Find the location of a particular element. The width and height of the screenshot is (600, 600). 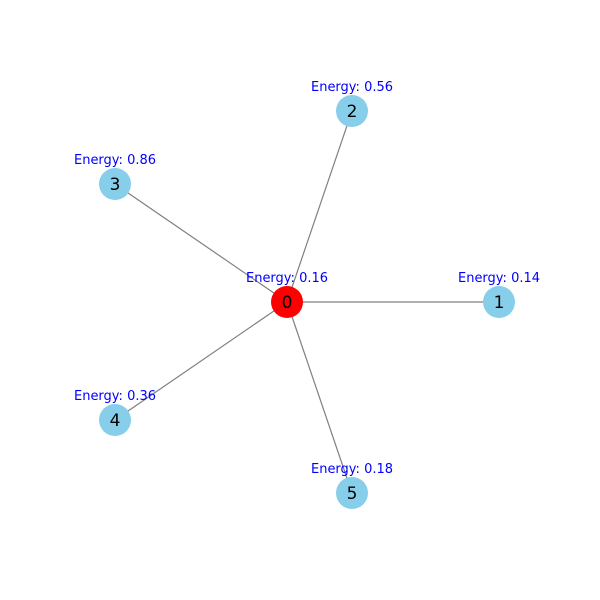

node-label-1: 1 is located at coordinates (499, 303).